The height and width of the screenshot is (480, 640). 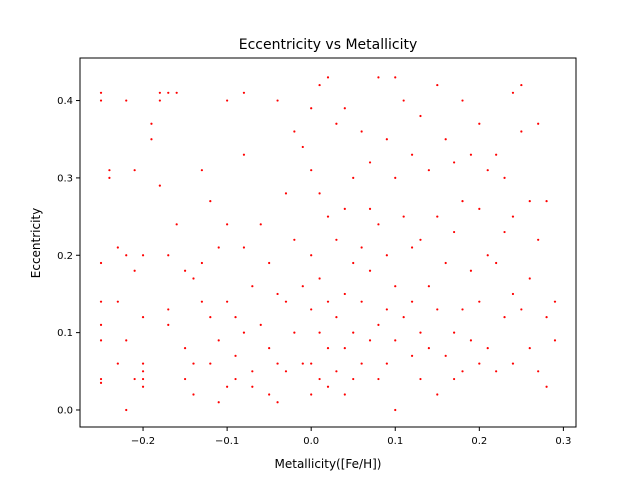 What do you see at coordinates (227, 441) in the screenshot?
I see `x-tick-label: −0.1` at bounding box center [227, 441].